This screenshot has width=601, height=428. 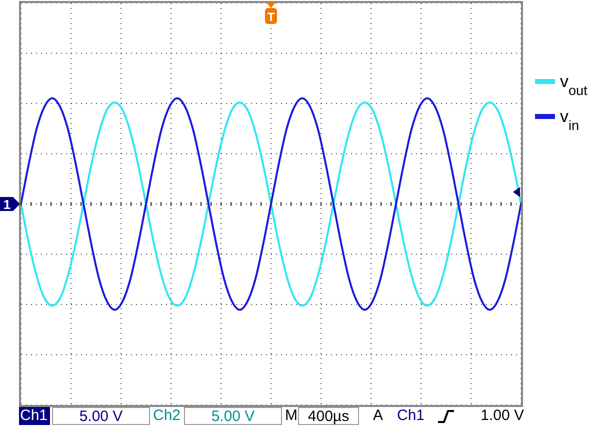 I want to click on legend-label: v$_{in}$, so click(x=570, y=119).